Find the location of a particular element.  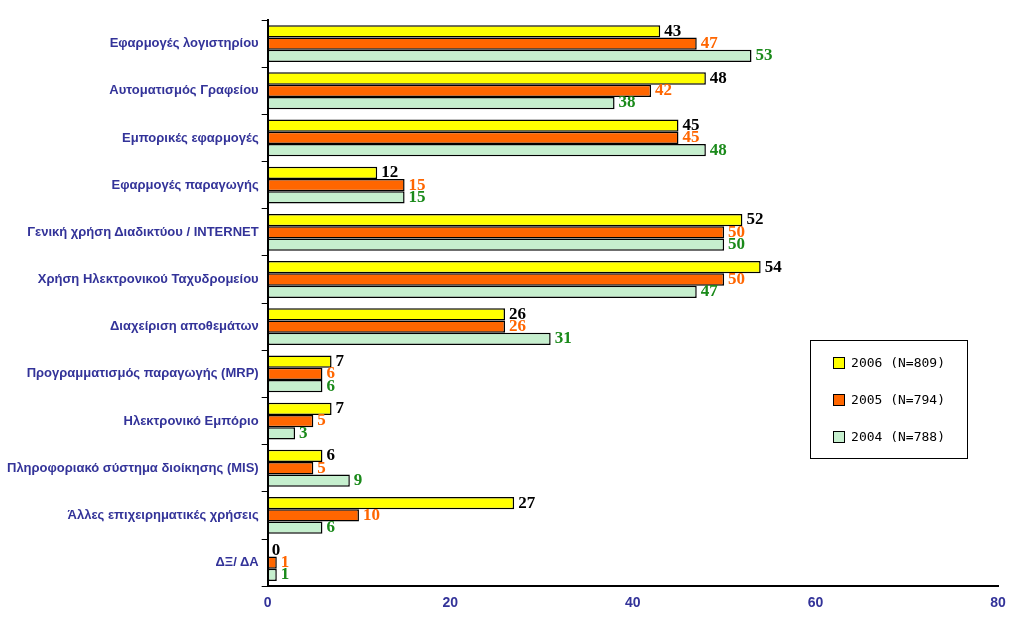

y-tick-label: Εφαρμογές λογιστηρίου is located at coordinates (184, 43).